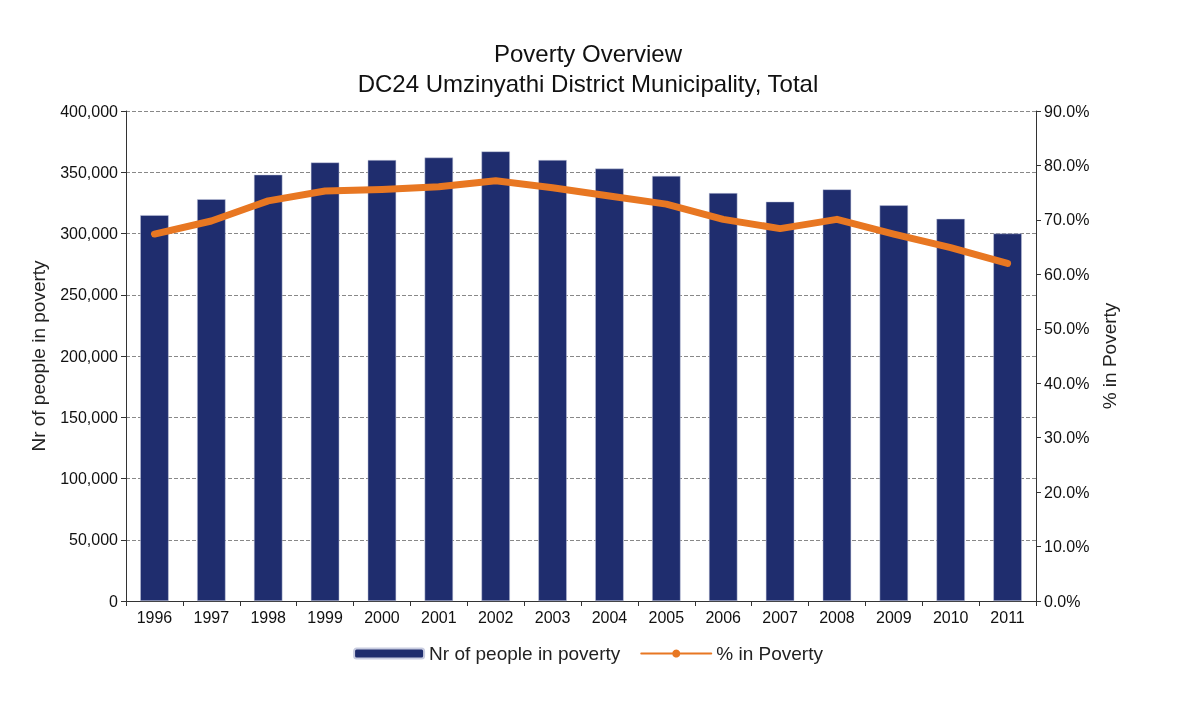 This screenshot has height=706, width=1177. I want to click on y-tick-label: 200,000, so click(89, 356).